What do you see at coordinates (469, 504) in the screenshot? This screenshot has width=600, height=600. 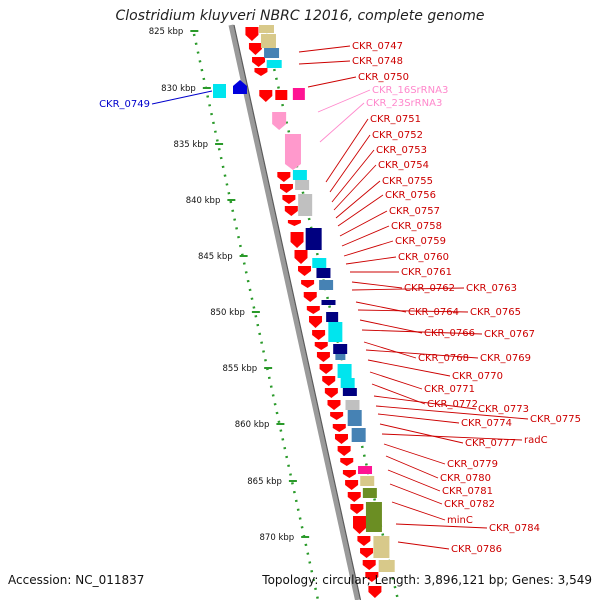 I see `gene-label: CKR_0782` at bounding box center [469, 504].